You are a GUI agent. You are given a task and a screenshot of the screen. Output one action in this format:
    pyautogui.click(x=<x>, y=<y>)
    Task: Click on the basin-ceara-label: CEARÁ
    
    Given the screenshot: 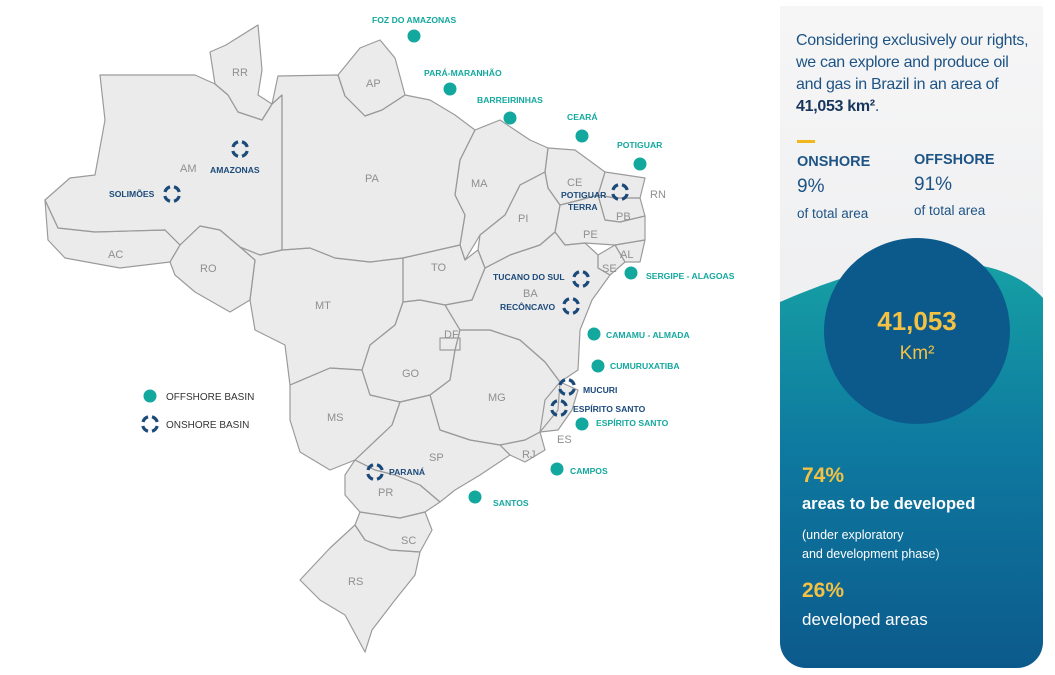 What is the action you would take?
    pyautogui.click(x=582, y=117)
    